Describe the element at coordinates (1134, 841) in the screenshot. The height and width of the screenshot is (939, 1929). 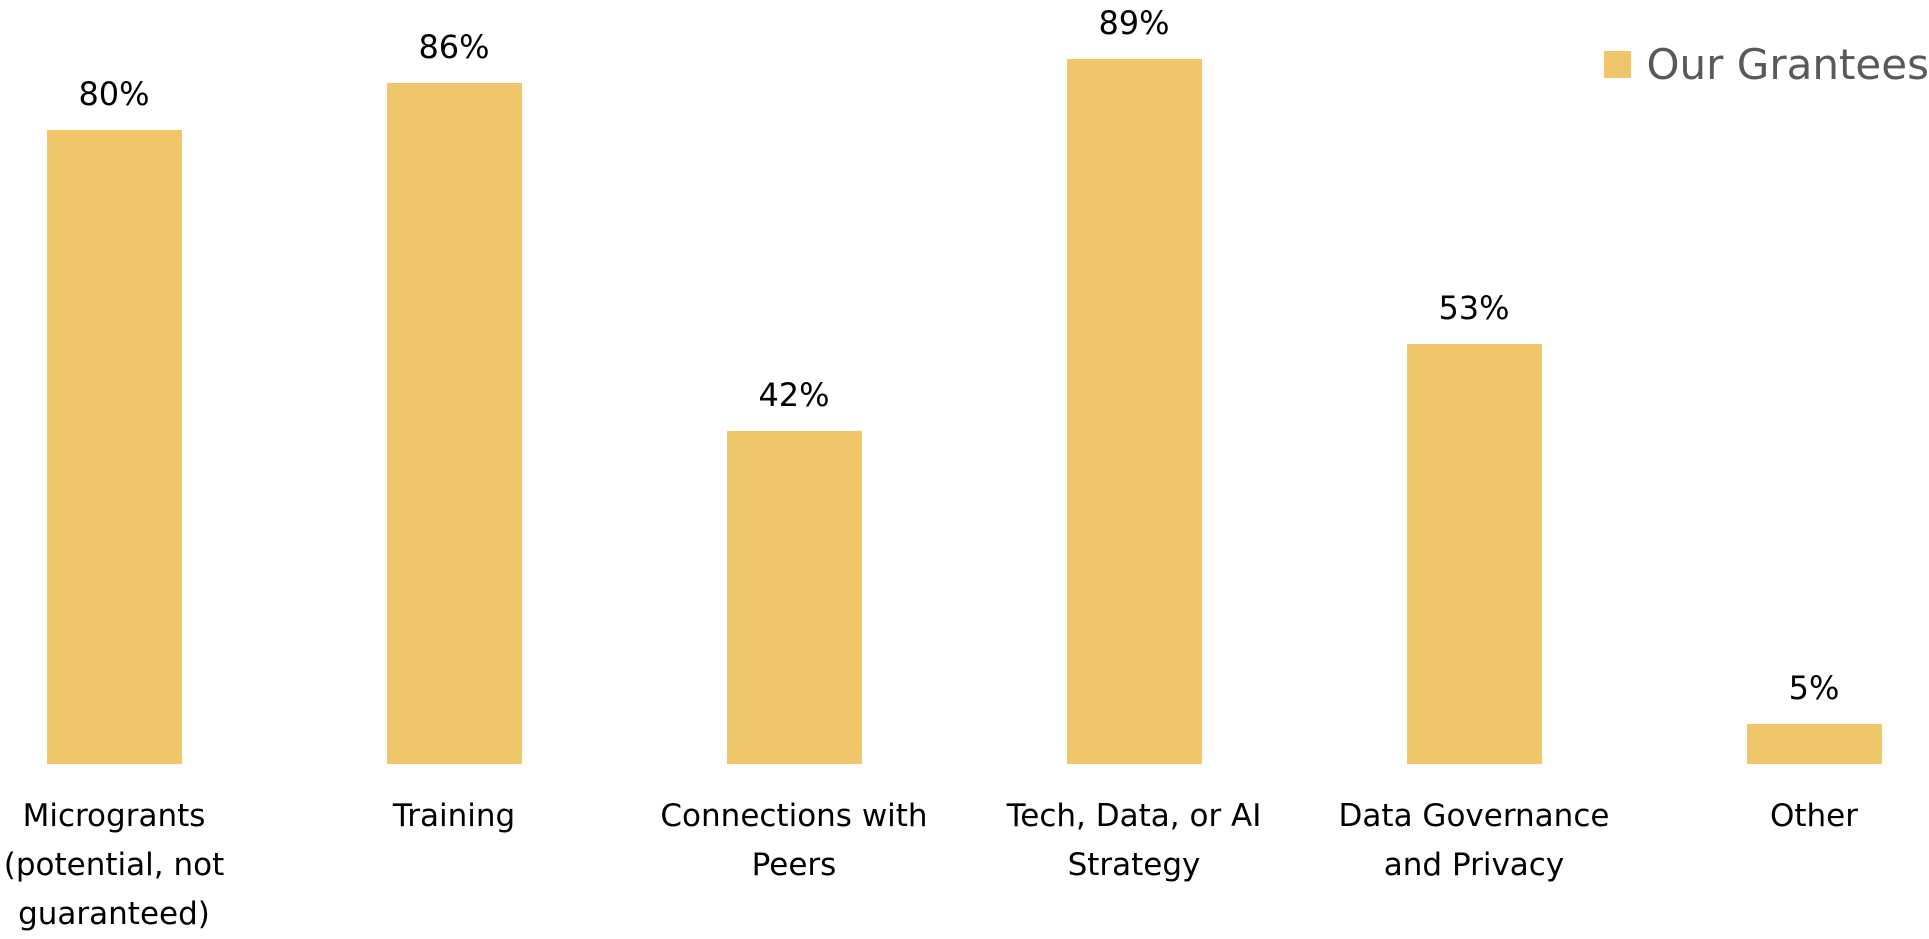
I see `x-tick-label: Tech, Data, or AI Strategy` at that location.